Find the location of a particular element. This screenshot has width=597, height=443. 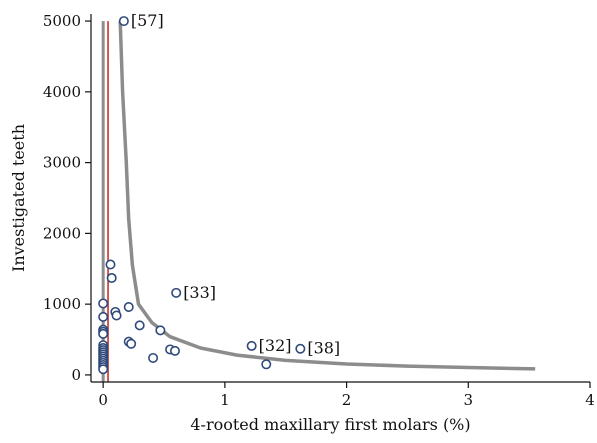

y-tick-label: 5000 is located at coordinates (62, 21).